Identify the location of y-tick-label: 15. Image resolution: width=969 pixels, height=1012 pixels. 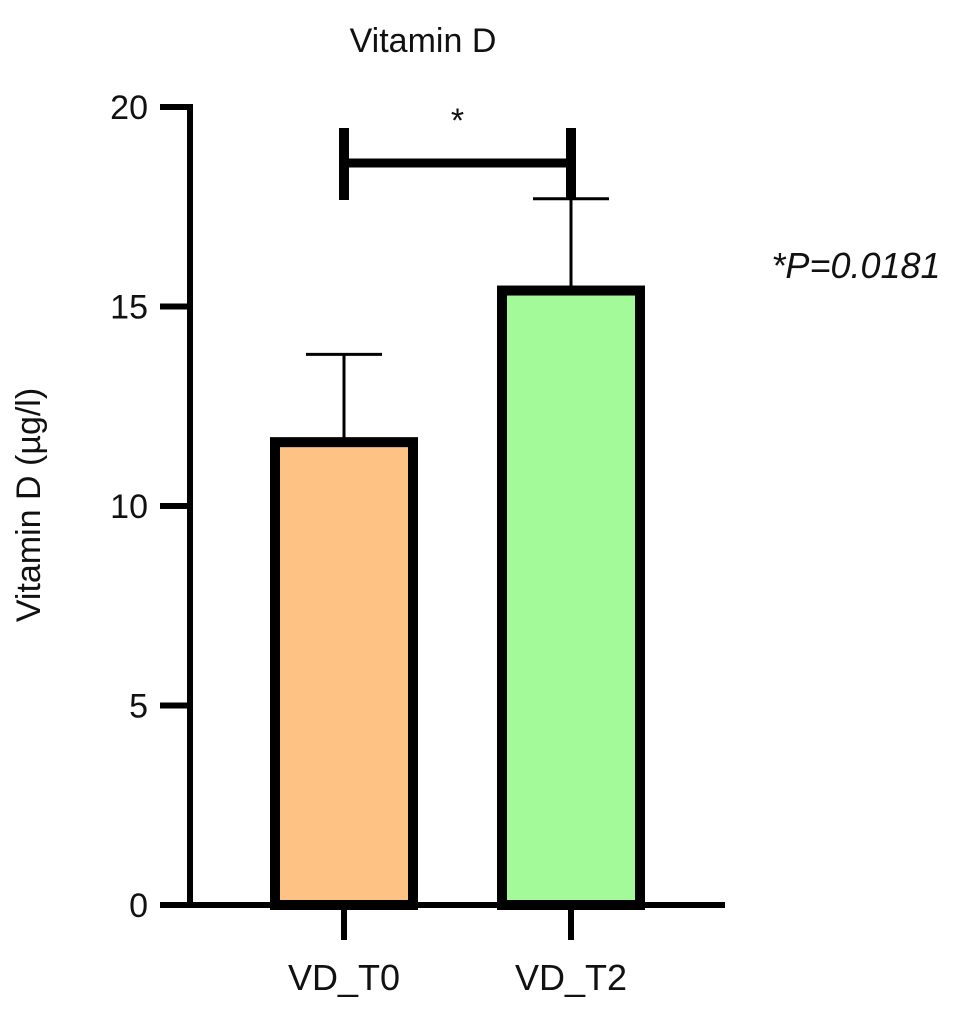
(129, 308).